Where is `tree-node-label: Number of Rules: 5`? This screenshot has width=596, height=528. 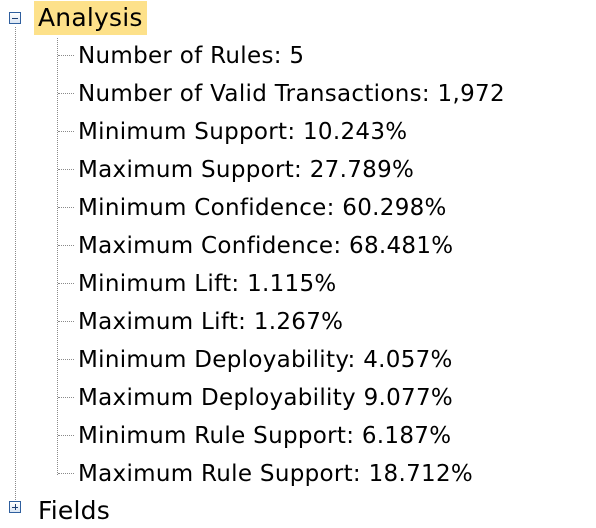 tree-node-label: Number of Rules: 5 is located at coordinates (191, 56).